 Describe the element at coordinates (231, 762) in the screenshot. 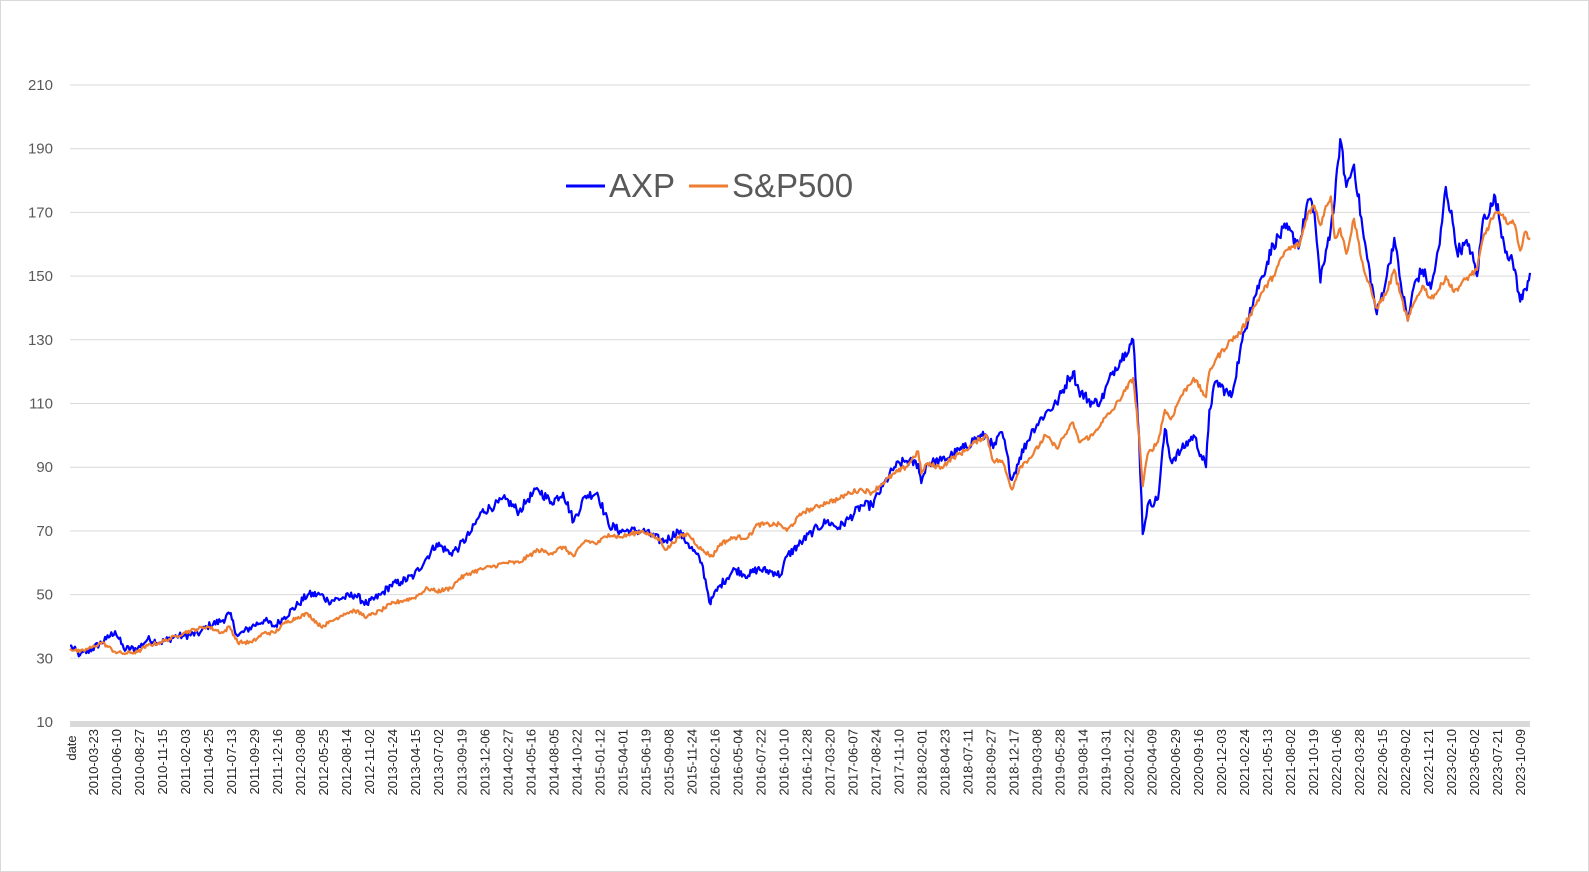

I see `x-tick-label: 2011-07-13` at that location.